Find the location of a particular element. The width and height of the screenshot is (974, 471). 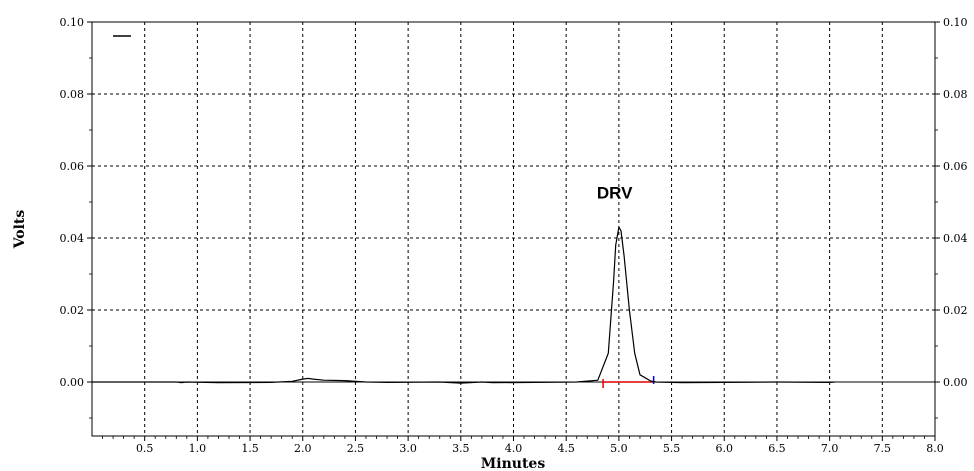

y-tick-label: 0.10 is located at coordinates (72, 22).